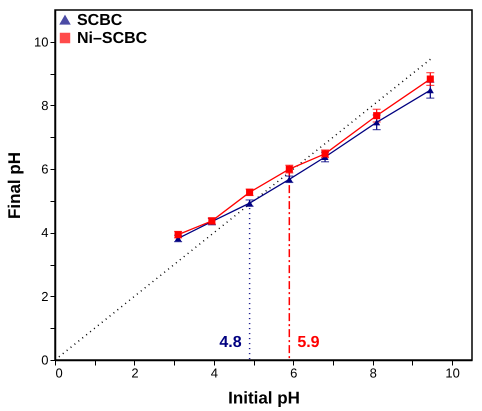 The width and height of the screenshot is (482, 411). Describe the element at coordinates (294, 373) in the screenshot. I see `x-tick-label: 6` at that location.